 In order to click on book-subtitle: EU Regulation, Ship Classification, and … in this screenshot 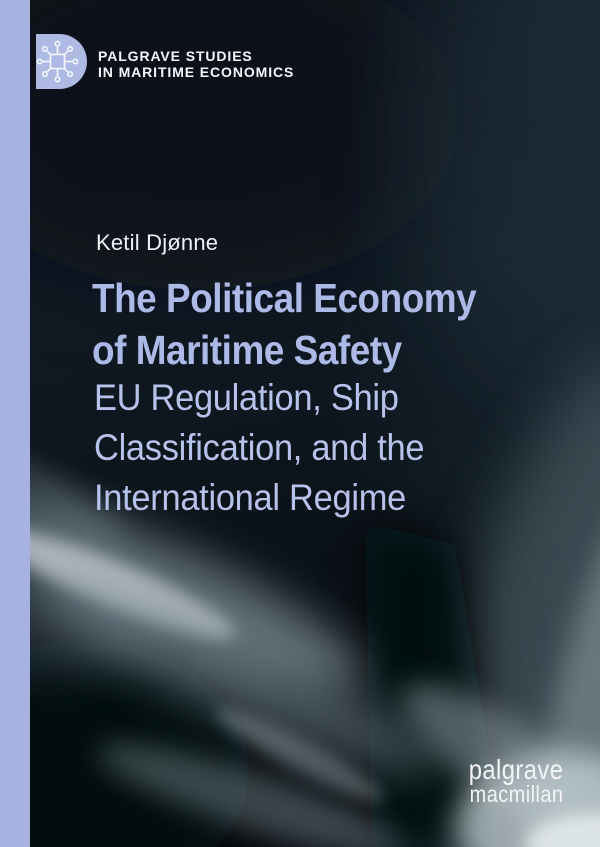, I will do `click(259, 448)`.